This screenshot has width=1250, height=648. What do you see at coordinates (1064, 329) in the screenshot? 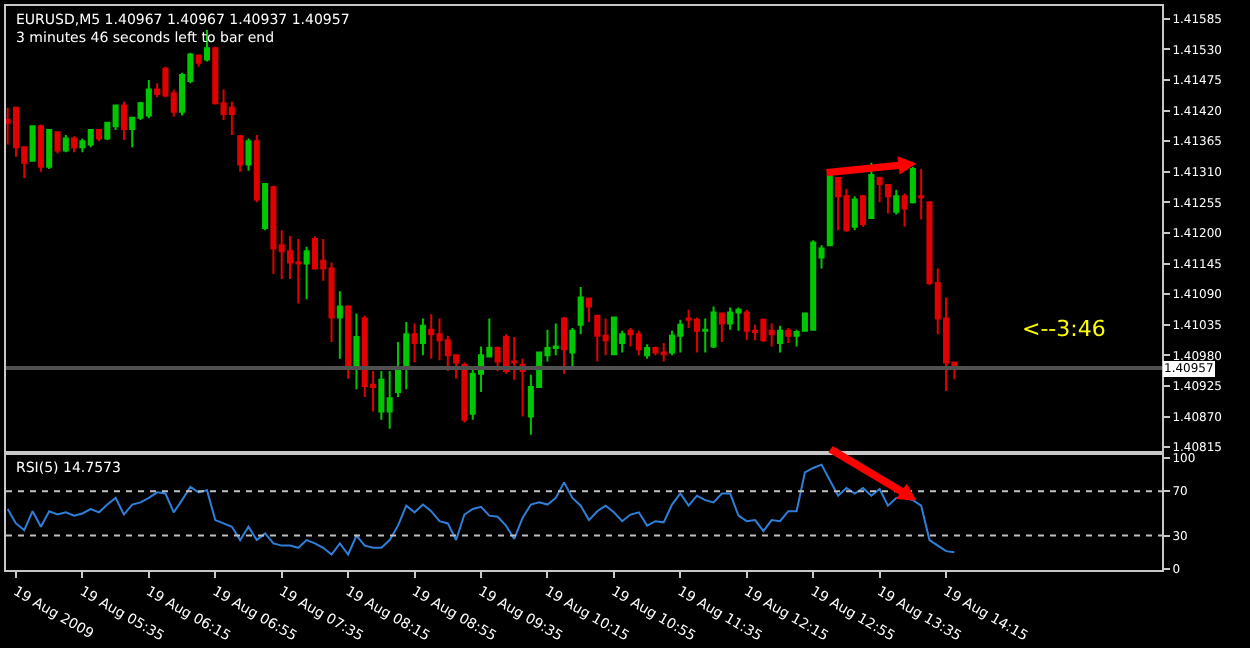
I see `annotation: <--3:46` at bounding box center [1064, 329].